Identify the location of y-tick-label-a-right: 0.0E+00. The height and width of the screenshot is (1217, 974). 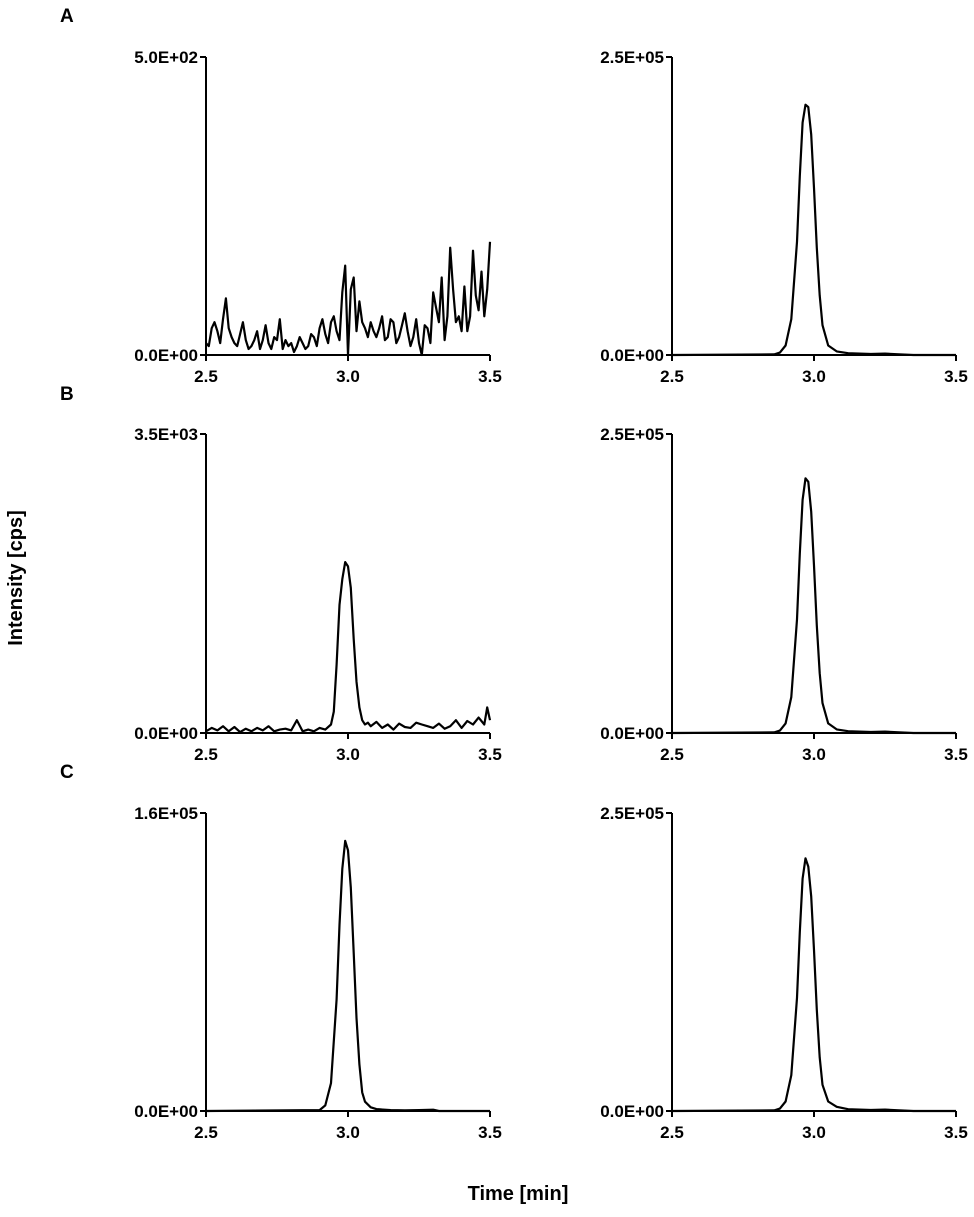
(632, 355).